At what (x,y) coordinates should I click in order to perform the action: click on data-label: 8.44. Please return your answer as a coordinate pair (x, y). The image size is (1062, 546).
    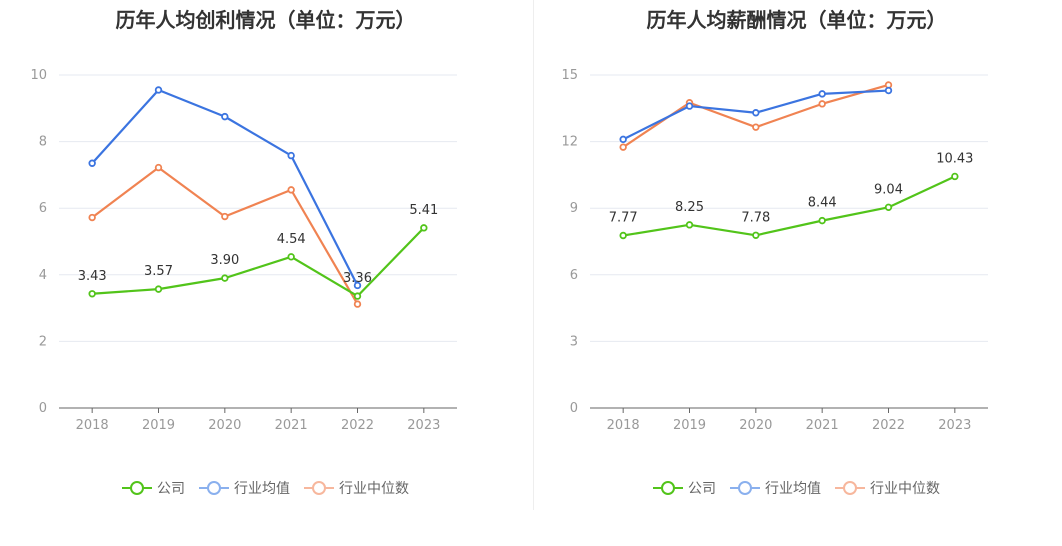
    Looking at the image, I should click on (822, 203).